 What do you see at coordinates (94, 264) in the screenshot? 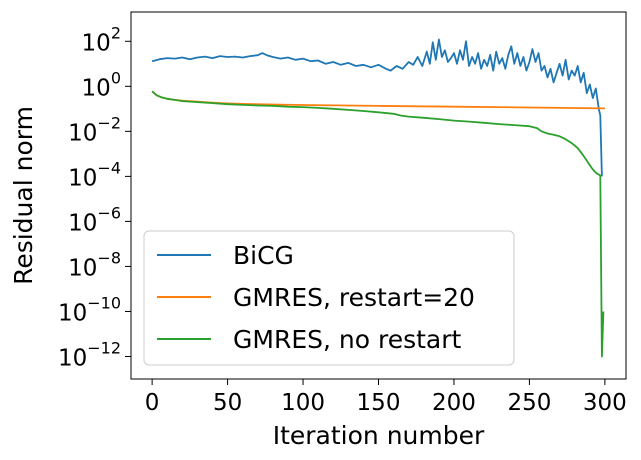
I see `y-tick-label: 10⁻⁸` at bounding box center [94, 264].